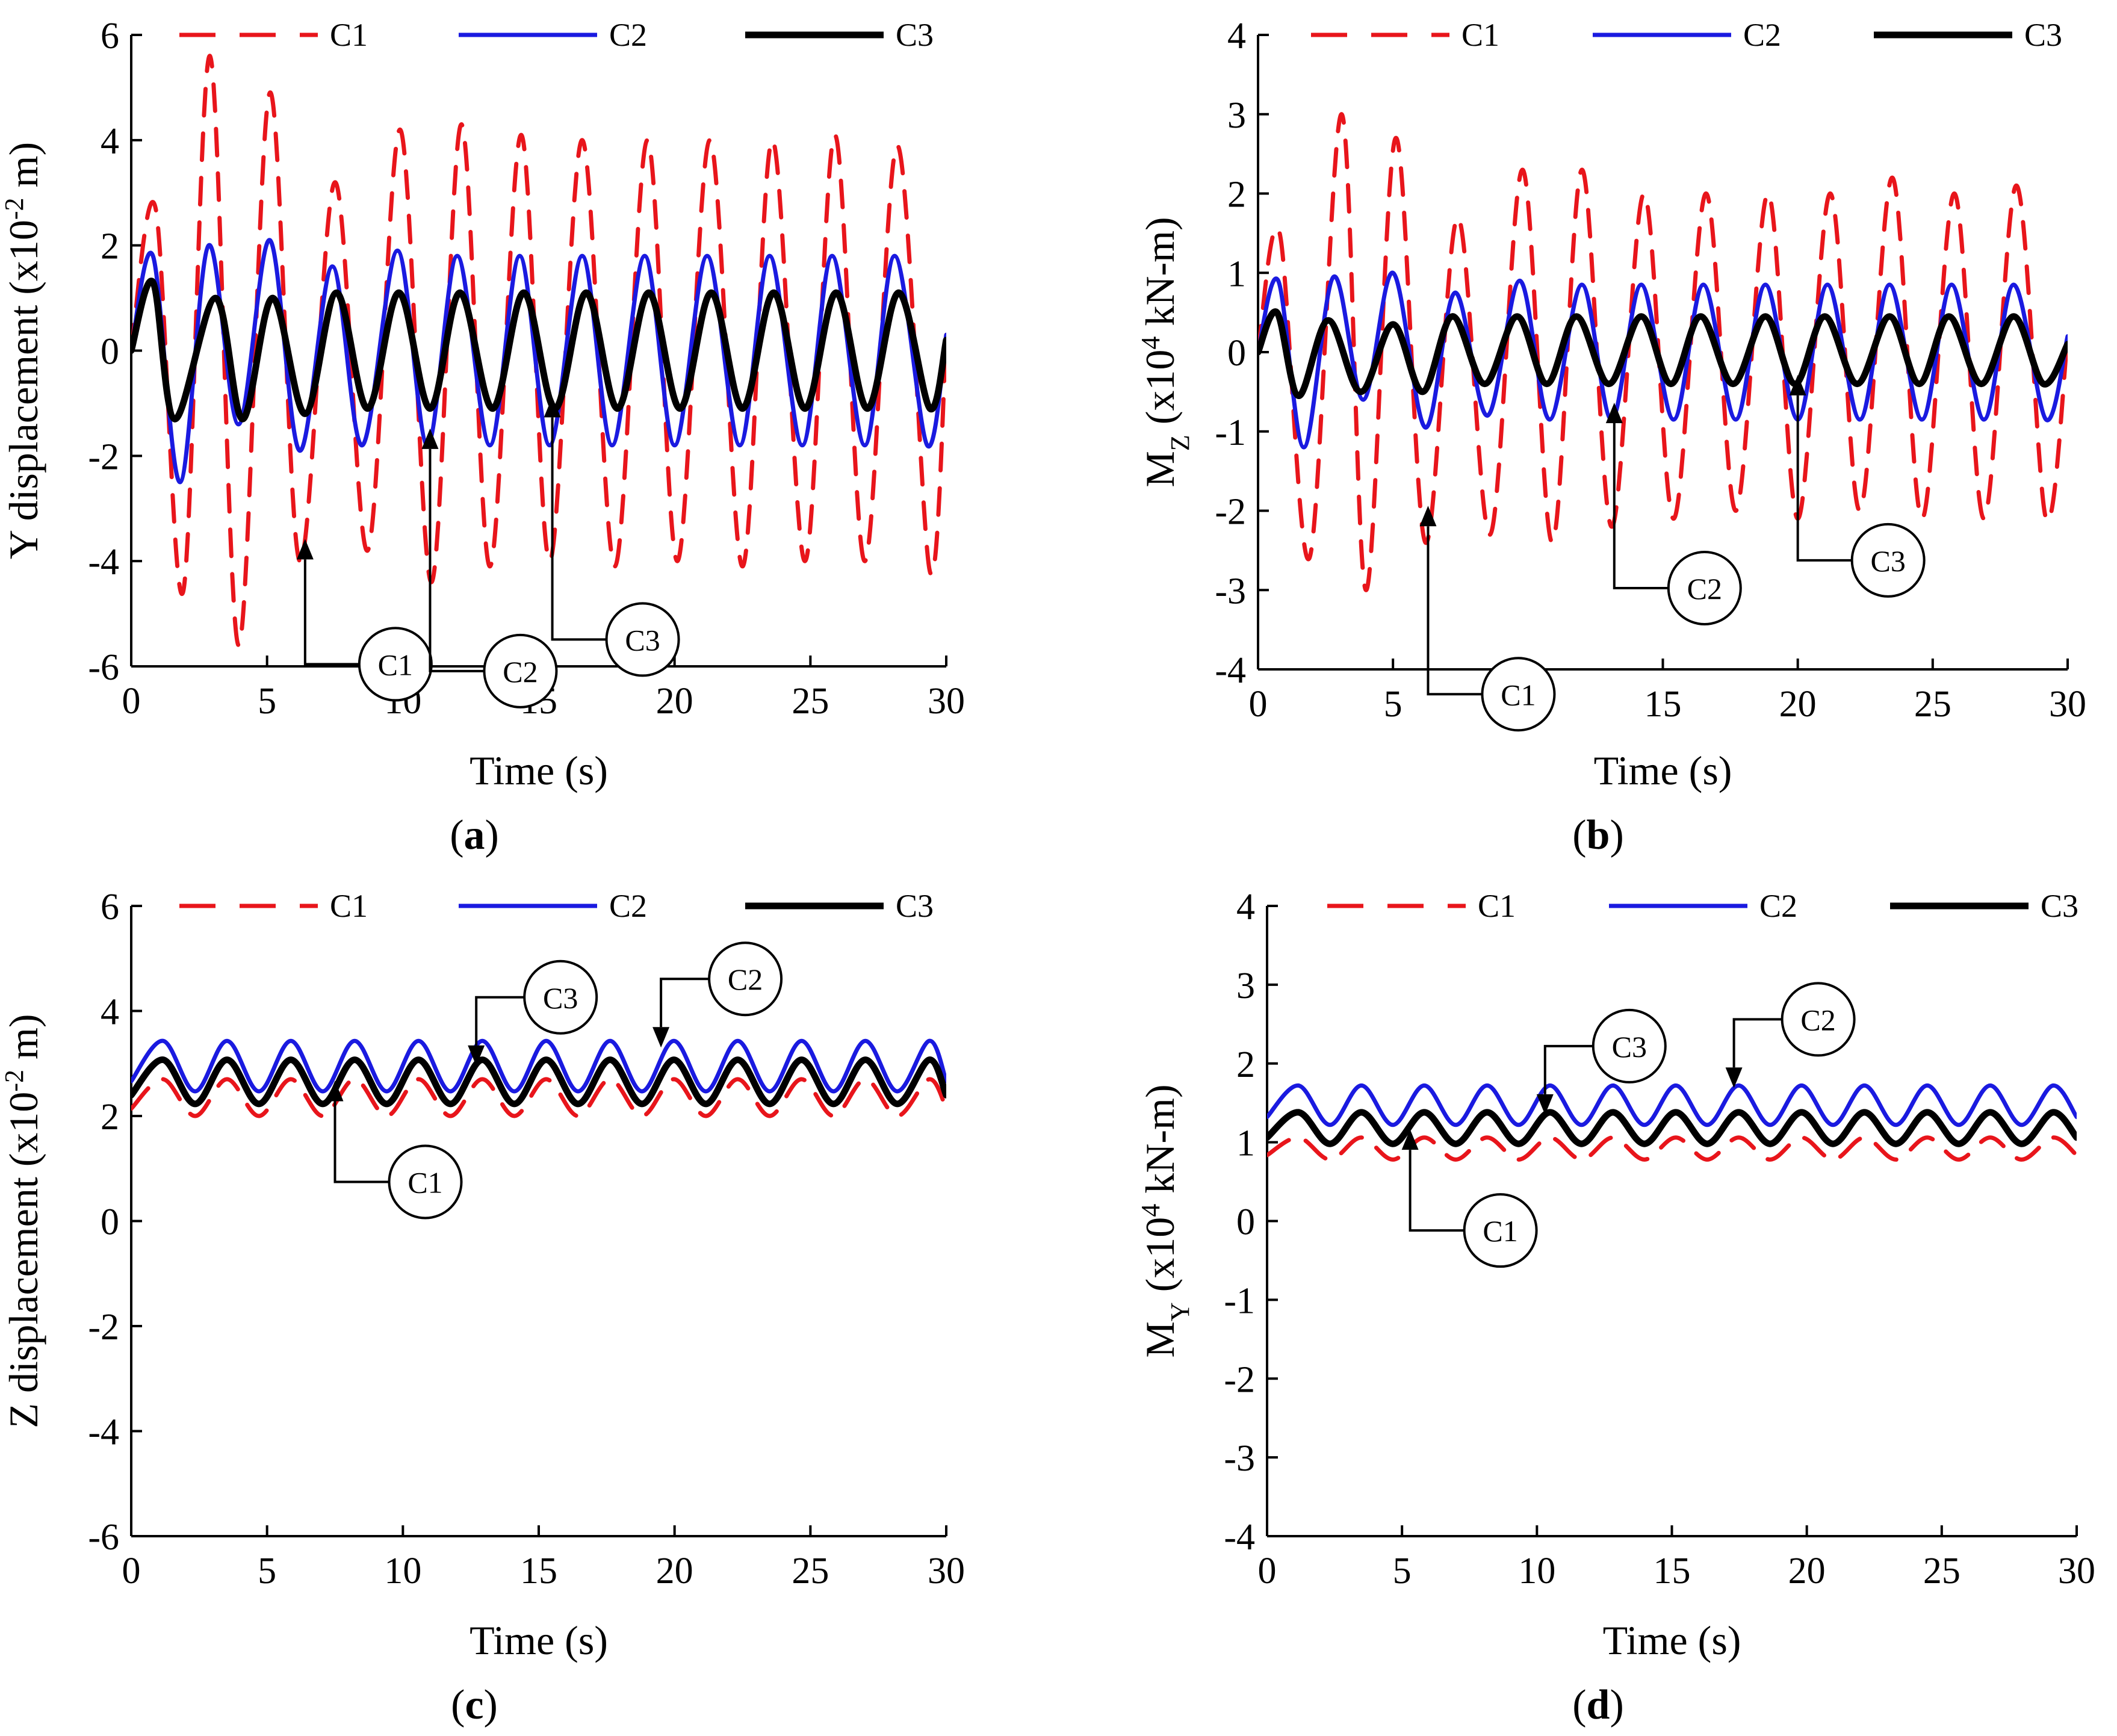 The width and height of the screenshot is (2117, 1736). Describe the element at coordinates (1165, 1220) in the screenshot. I see `y-axis-title: MY (x104 kN-m)` at that location.